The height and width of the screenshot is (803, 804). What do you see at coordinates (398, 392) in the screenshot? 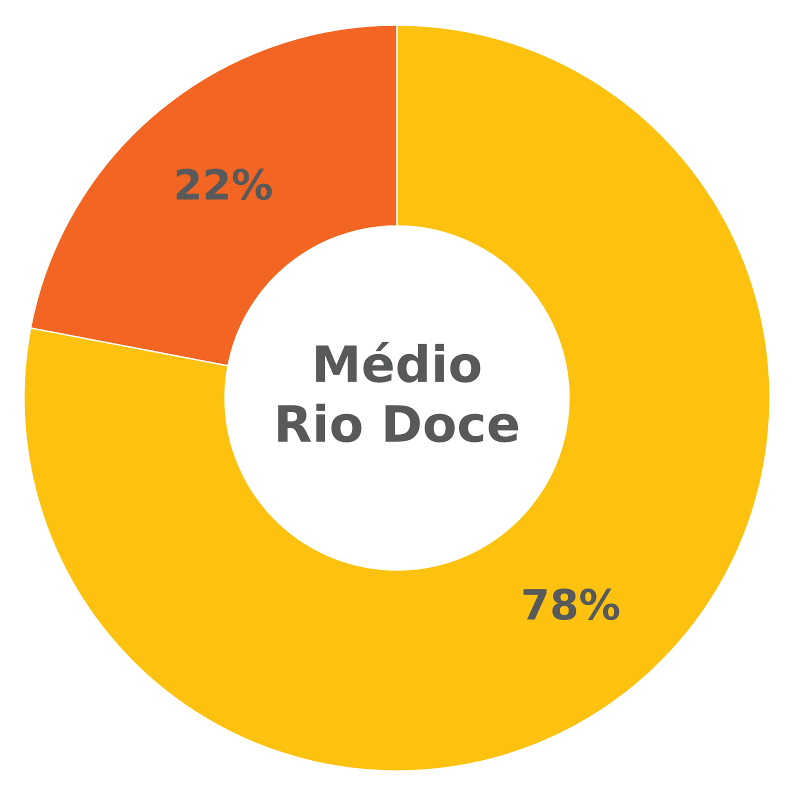
I see `text: Médio Rio Doce` at bounding box center [398, 392].